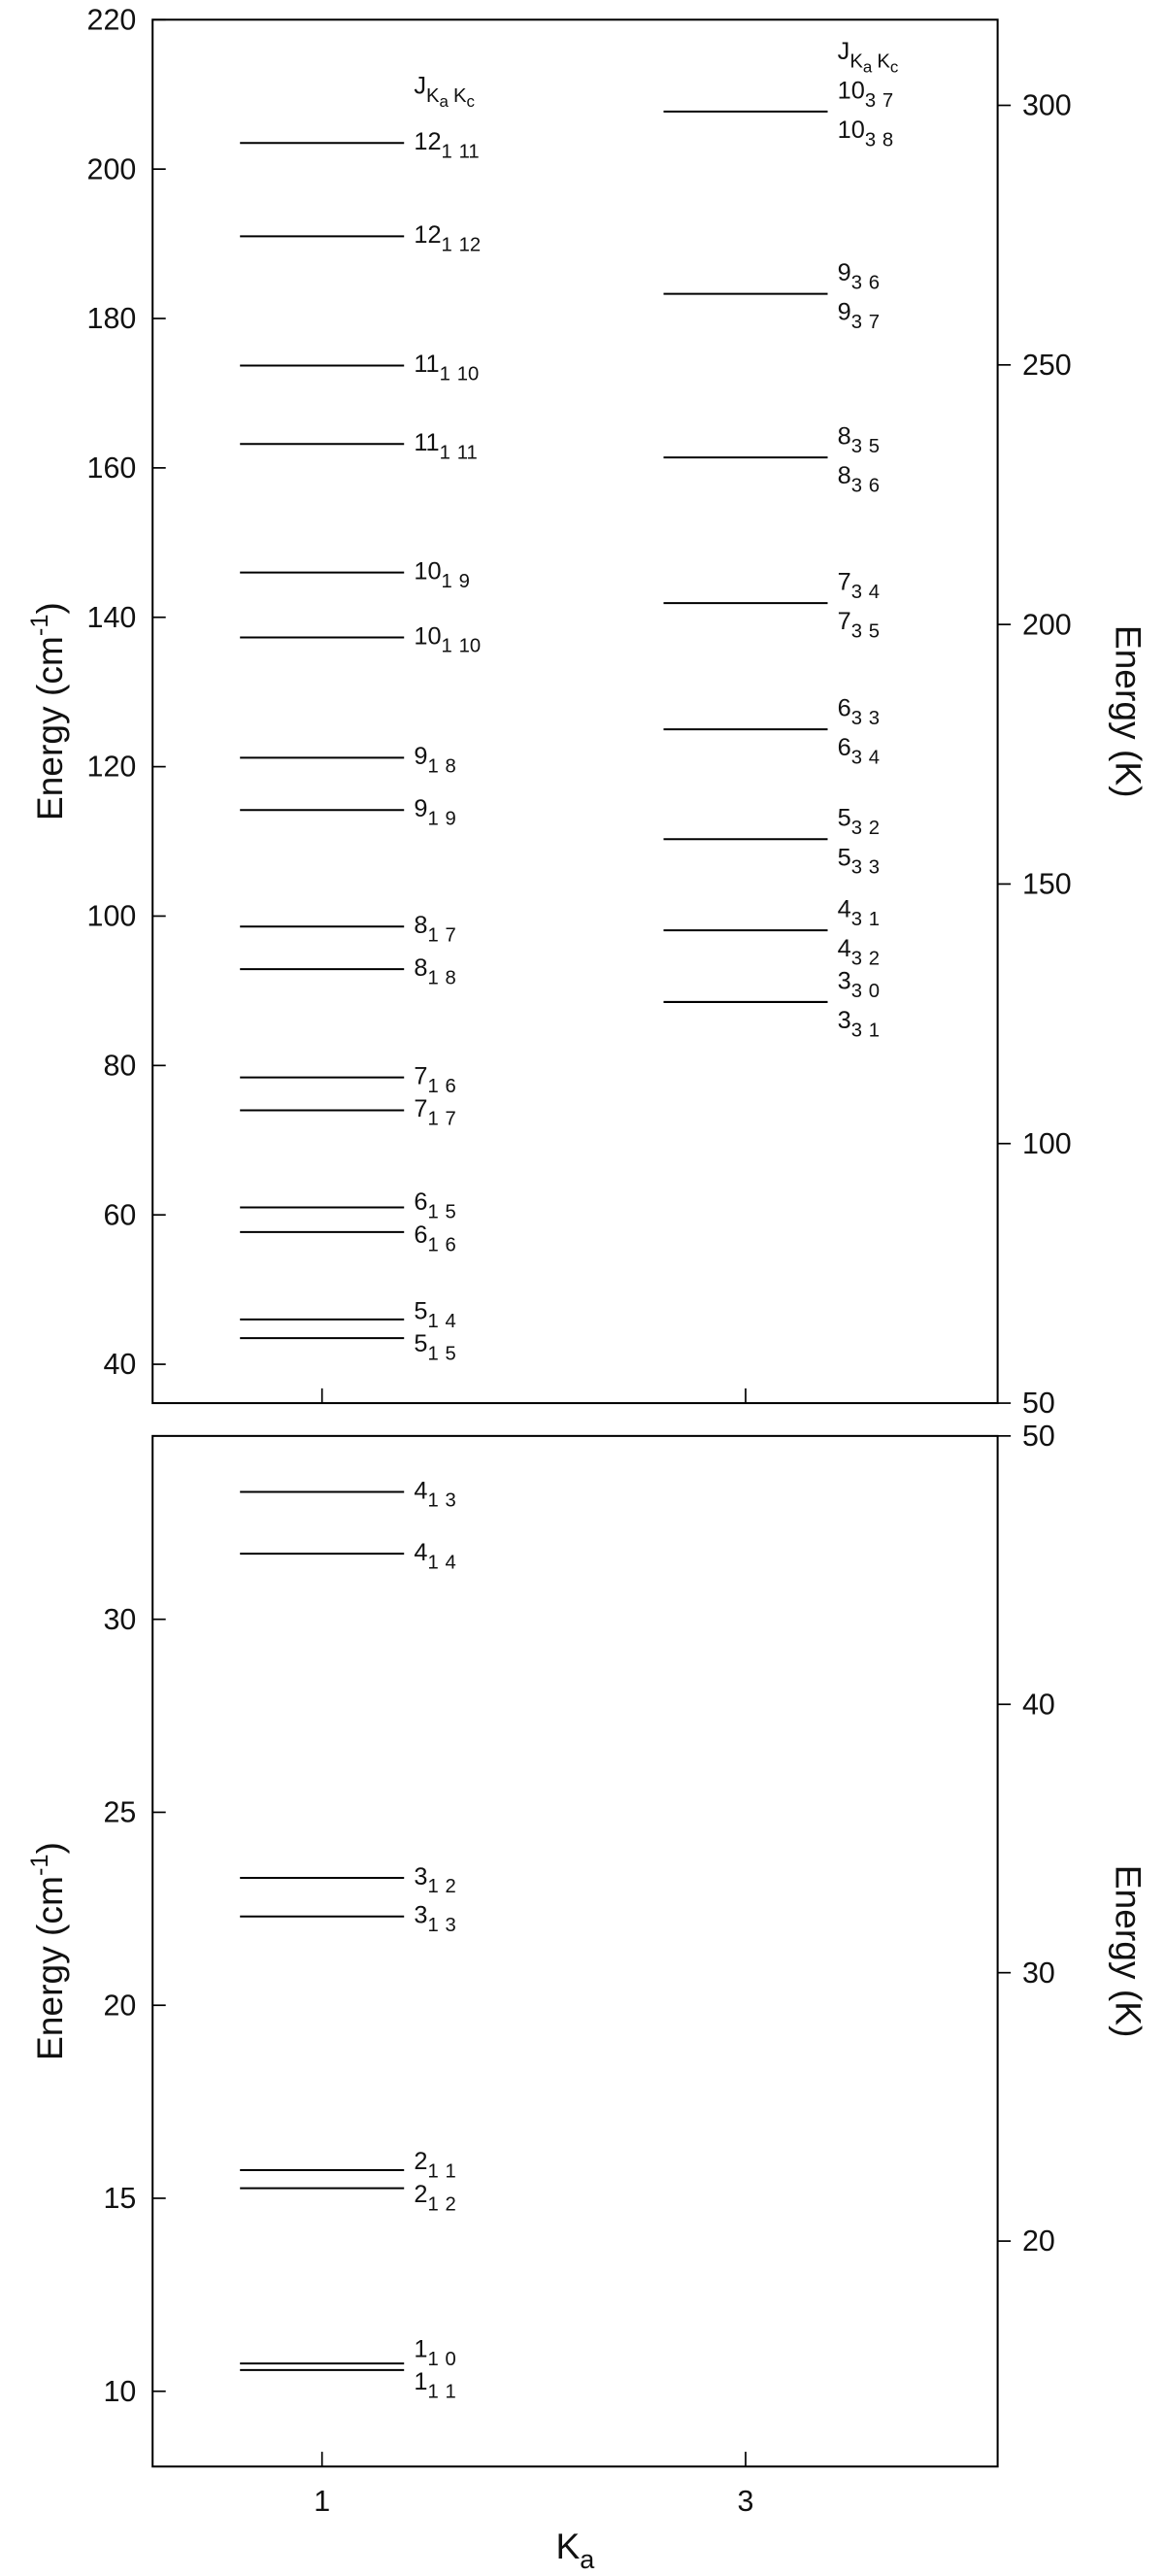 The image size is (1165, 2576). What do you see at coordinates (119, 1364) in the screenshot?
I see `y-tick-label: 40` at bounding box center [119, 1364].